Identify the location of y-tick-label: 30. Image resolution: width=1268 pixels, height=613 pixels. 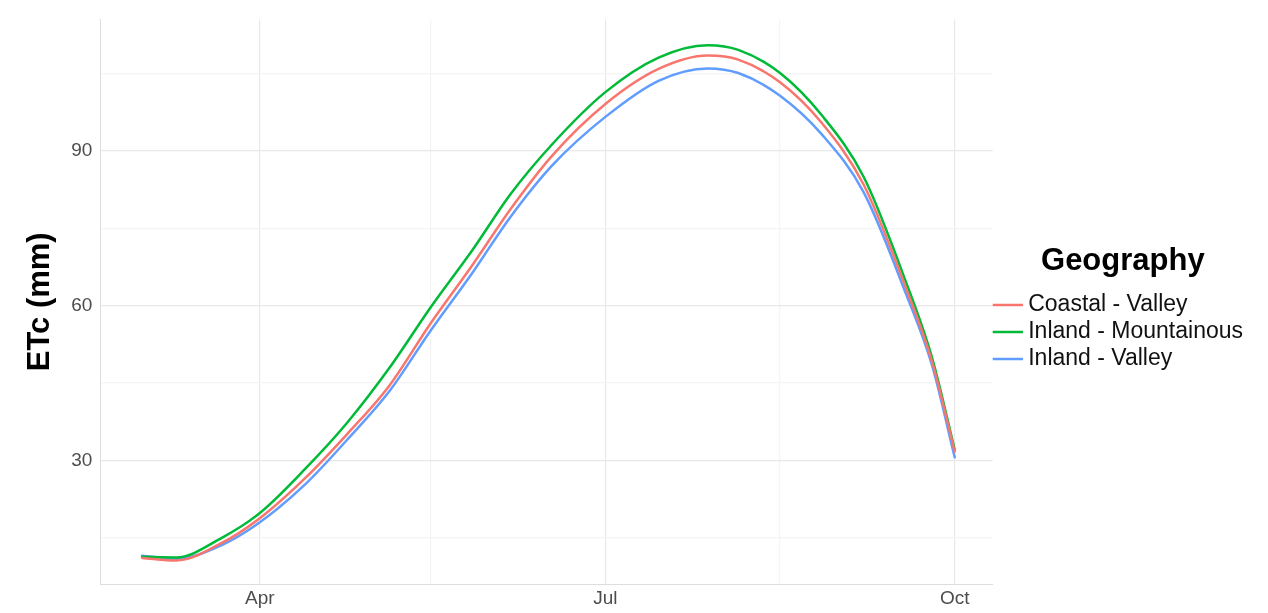
(82, 459).